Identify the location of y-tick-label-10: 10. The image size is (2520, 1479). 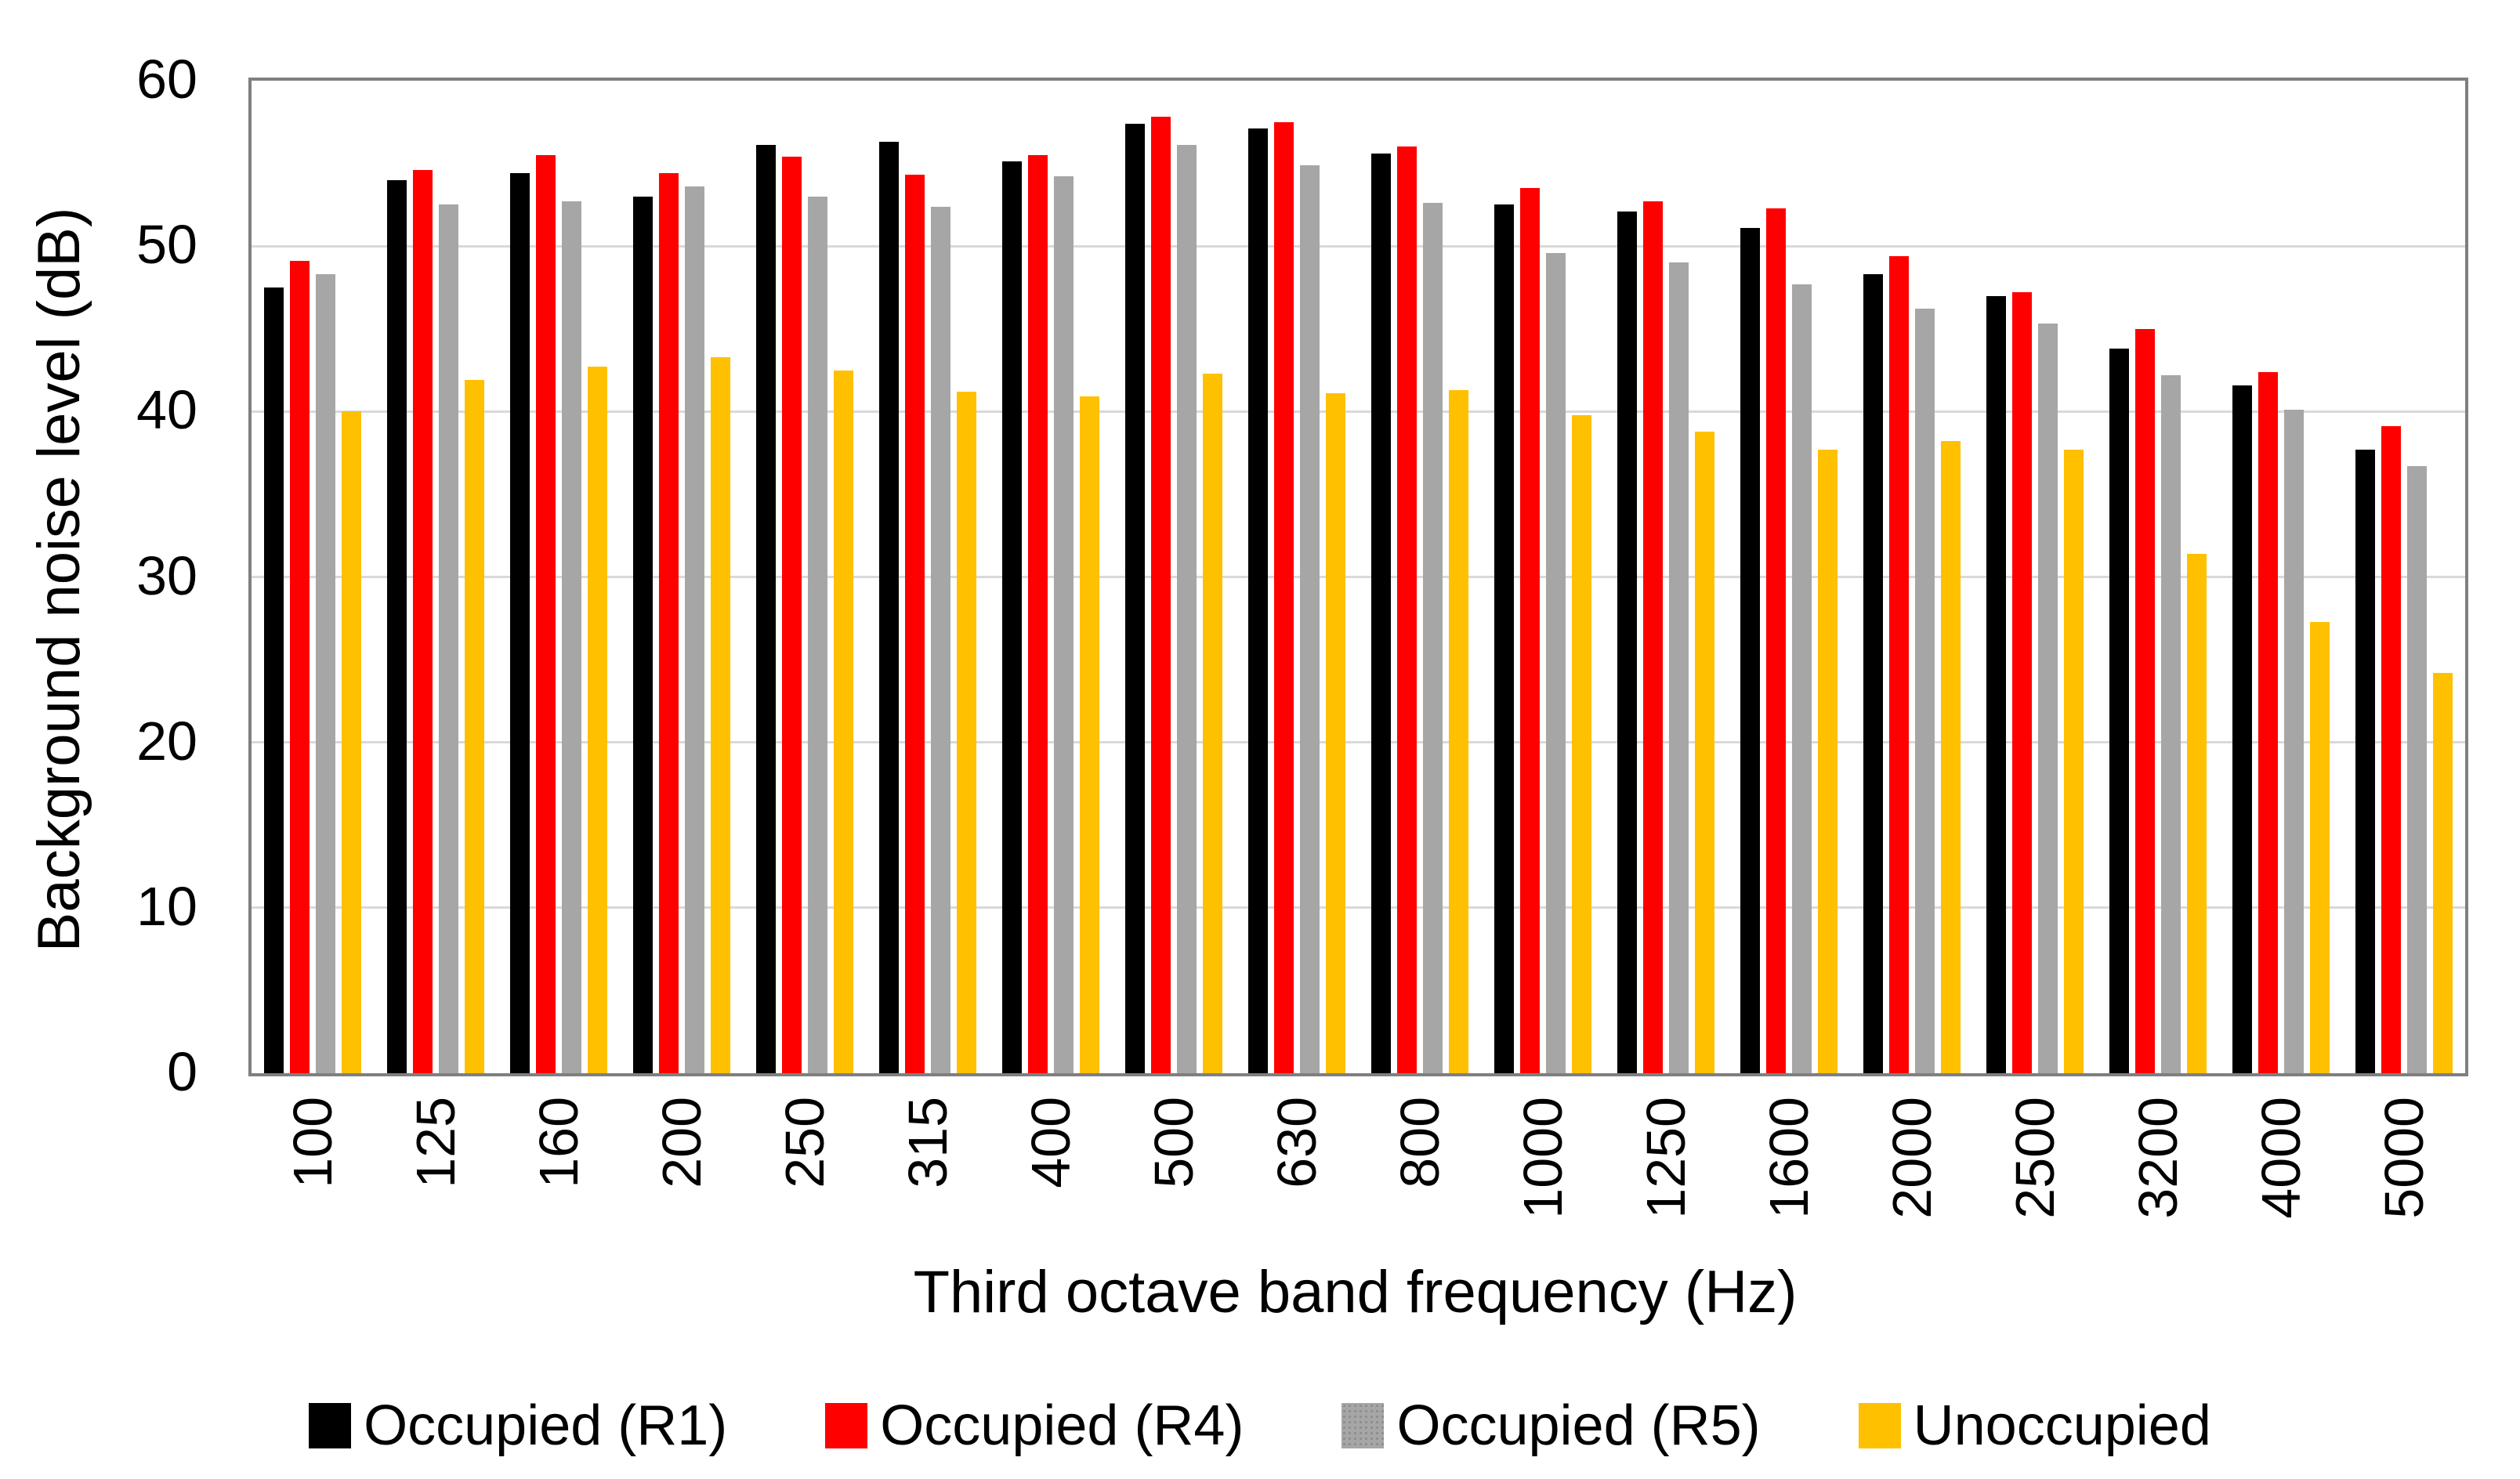
(166, 906).